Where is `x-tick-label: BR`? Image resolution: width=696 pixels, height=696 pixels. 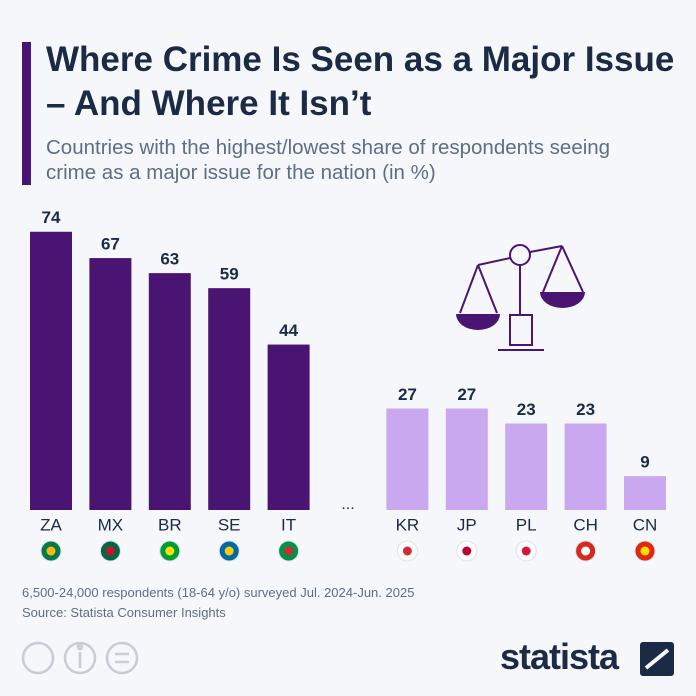
x-tick-label: BR is located at coordinates (170, 524).